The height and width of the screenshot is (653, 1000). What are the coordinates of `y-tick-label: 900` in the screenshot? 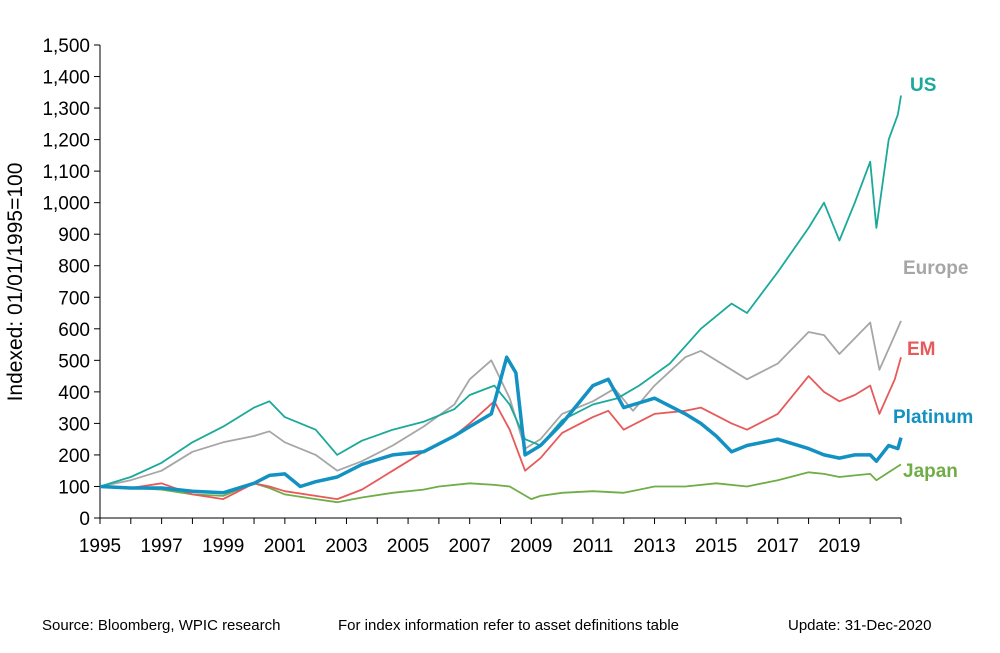 It's located at (74, 235).